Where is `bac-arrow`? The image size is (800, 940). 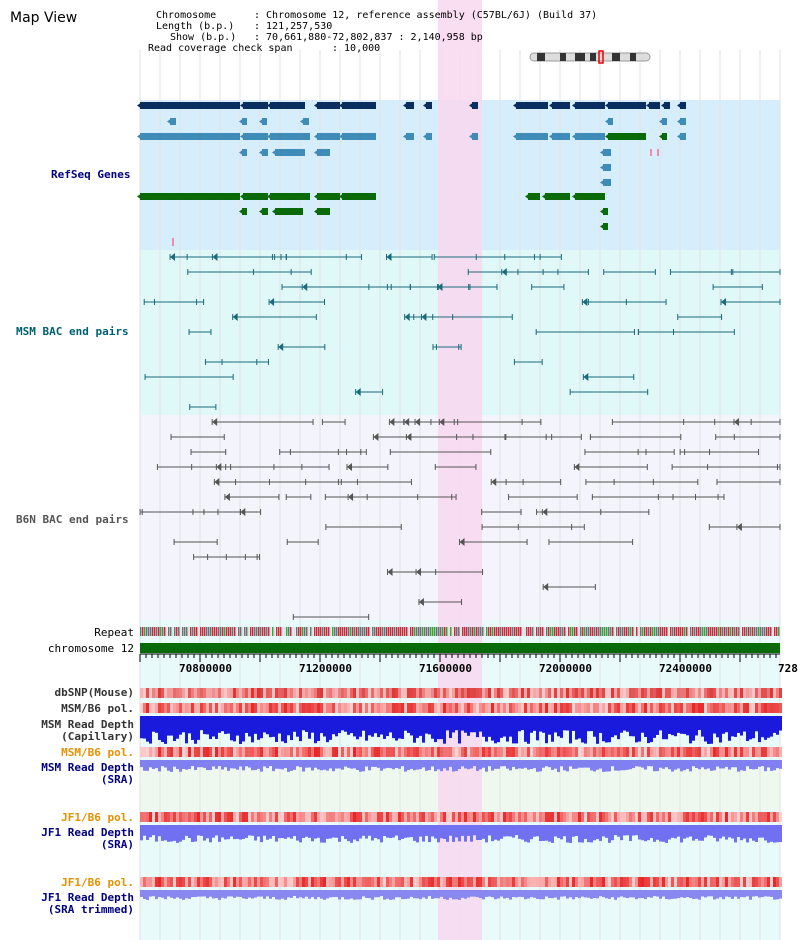 bac-arrow is located at coordinates (227, 497).